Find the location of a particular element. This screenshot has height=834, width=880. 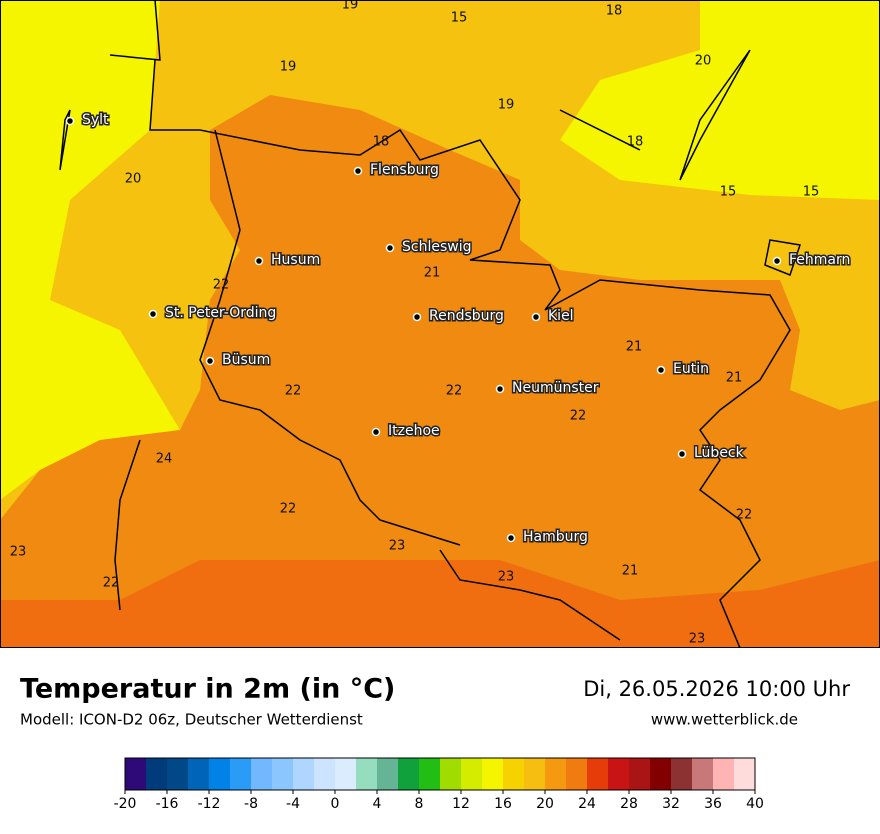

colorbar-tick-label: 32 is located at coordinates (671, 804).